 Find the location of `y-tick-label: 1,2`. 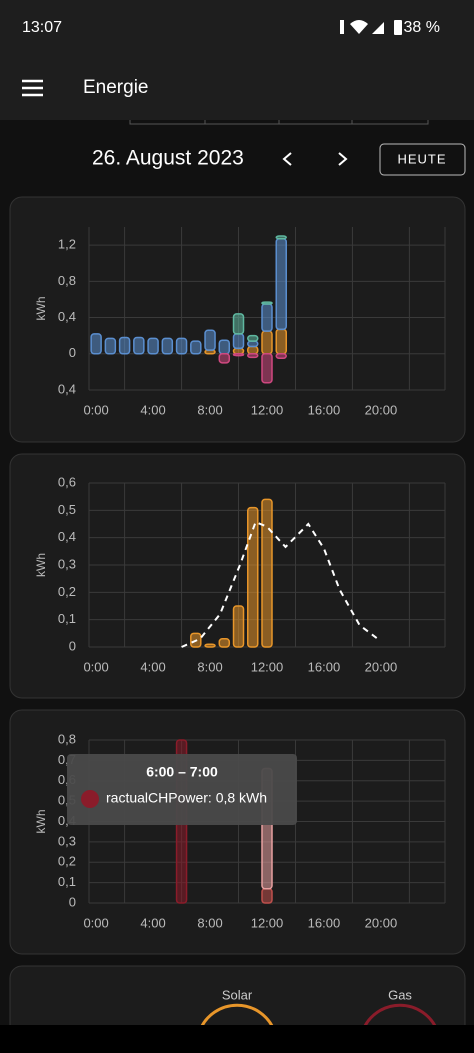

y-tick-label: 1,2 is located at coordinates (67, 244).